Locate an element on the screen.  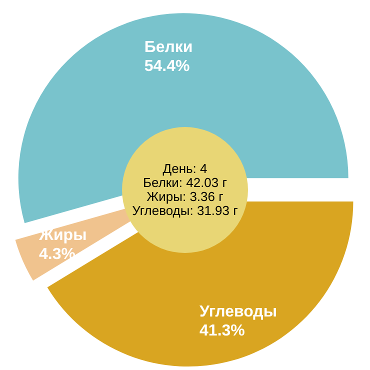
slice-label: Углеводы is located at coordinates (238, 311).